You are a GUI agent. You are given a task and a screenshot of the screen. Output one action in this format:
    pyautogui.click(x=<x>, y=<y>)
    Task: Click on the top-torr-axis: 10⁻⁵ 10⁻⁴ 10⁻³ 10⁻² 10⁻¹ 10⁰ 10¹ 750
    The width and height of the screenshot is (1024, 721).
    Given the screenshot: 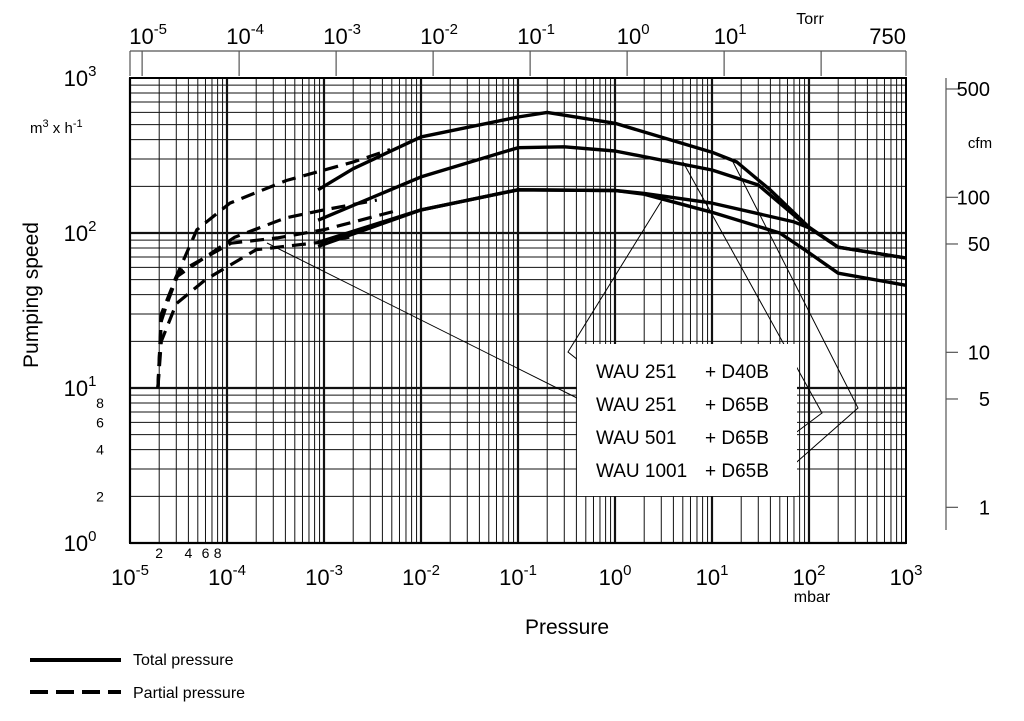 What is the action you would take?
    pyautogui.click(x=518, y=48)
    